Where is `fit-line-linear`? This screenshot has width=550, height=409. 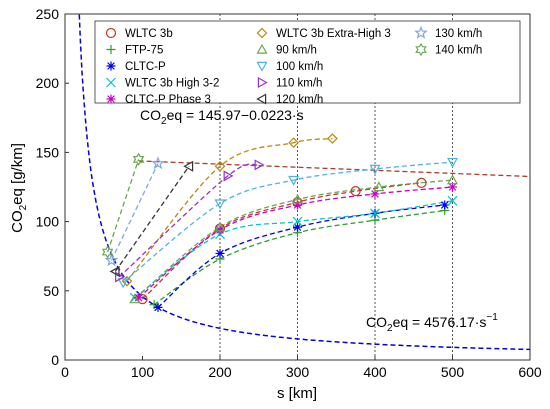 fit-line-linear is located at coordinates (334, 169).